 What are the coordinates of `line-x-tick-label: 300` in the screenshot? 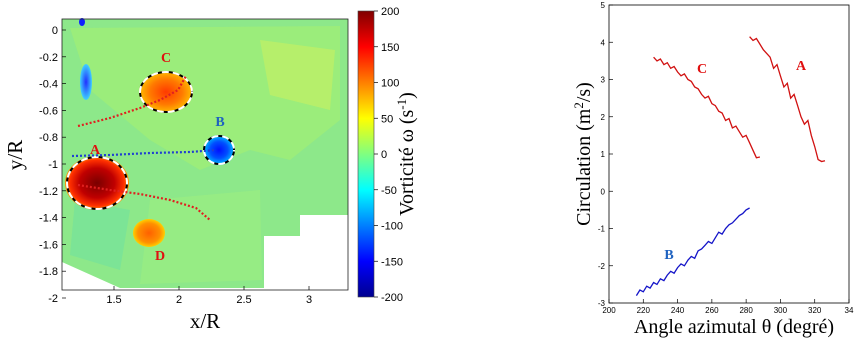 It's located at (781, 310).